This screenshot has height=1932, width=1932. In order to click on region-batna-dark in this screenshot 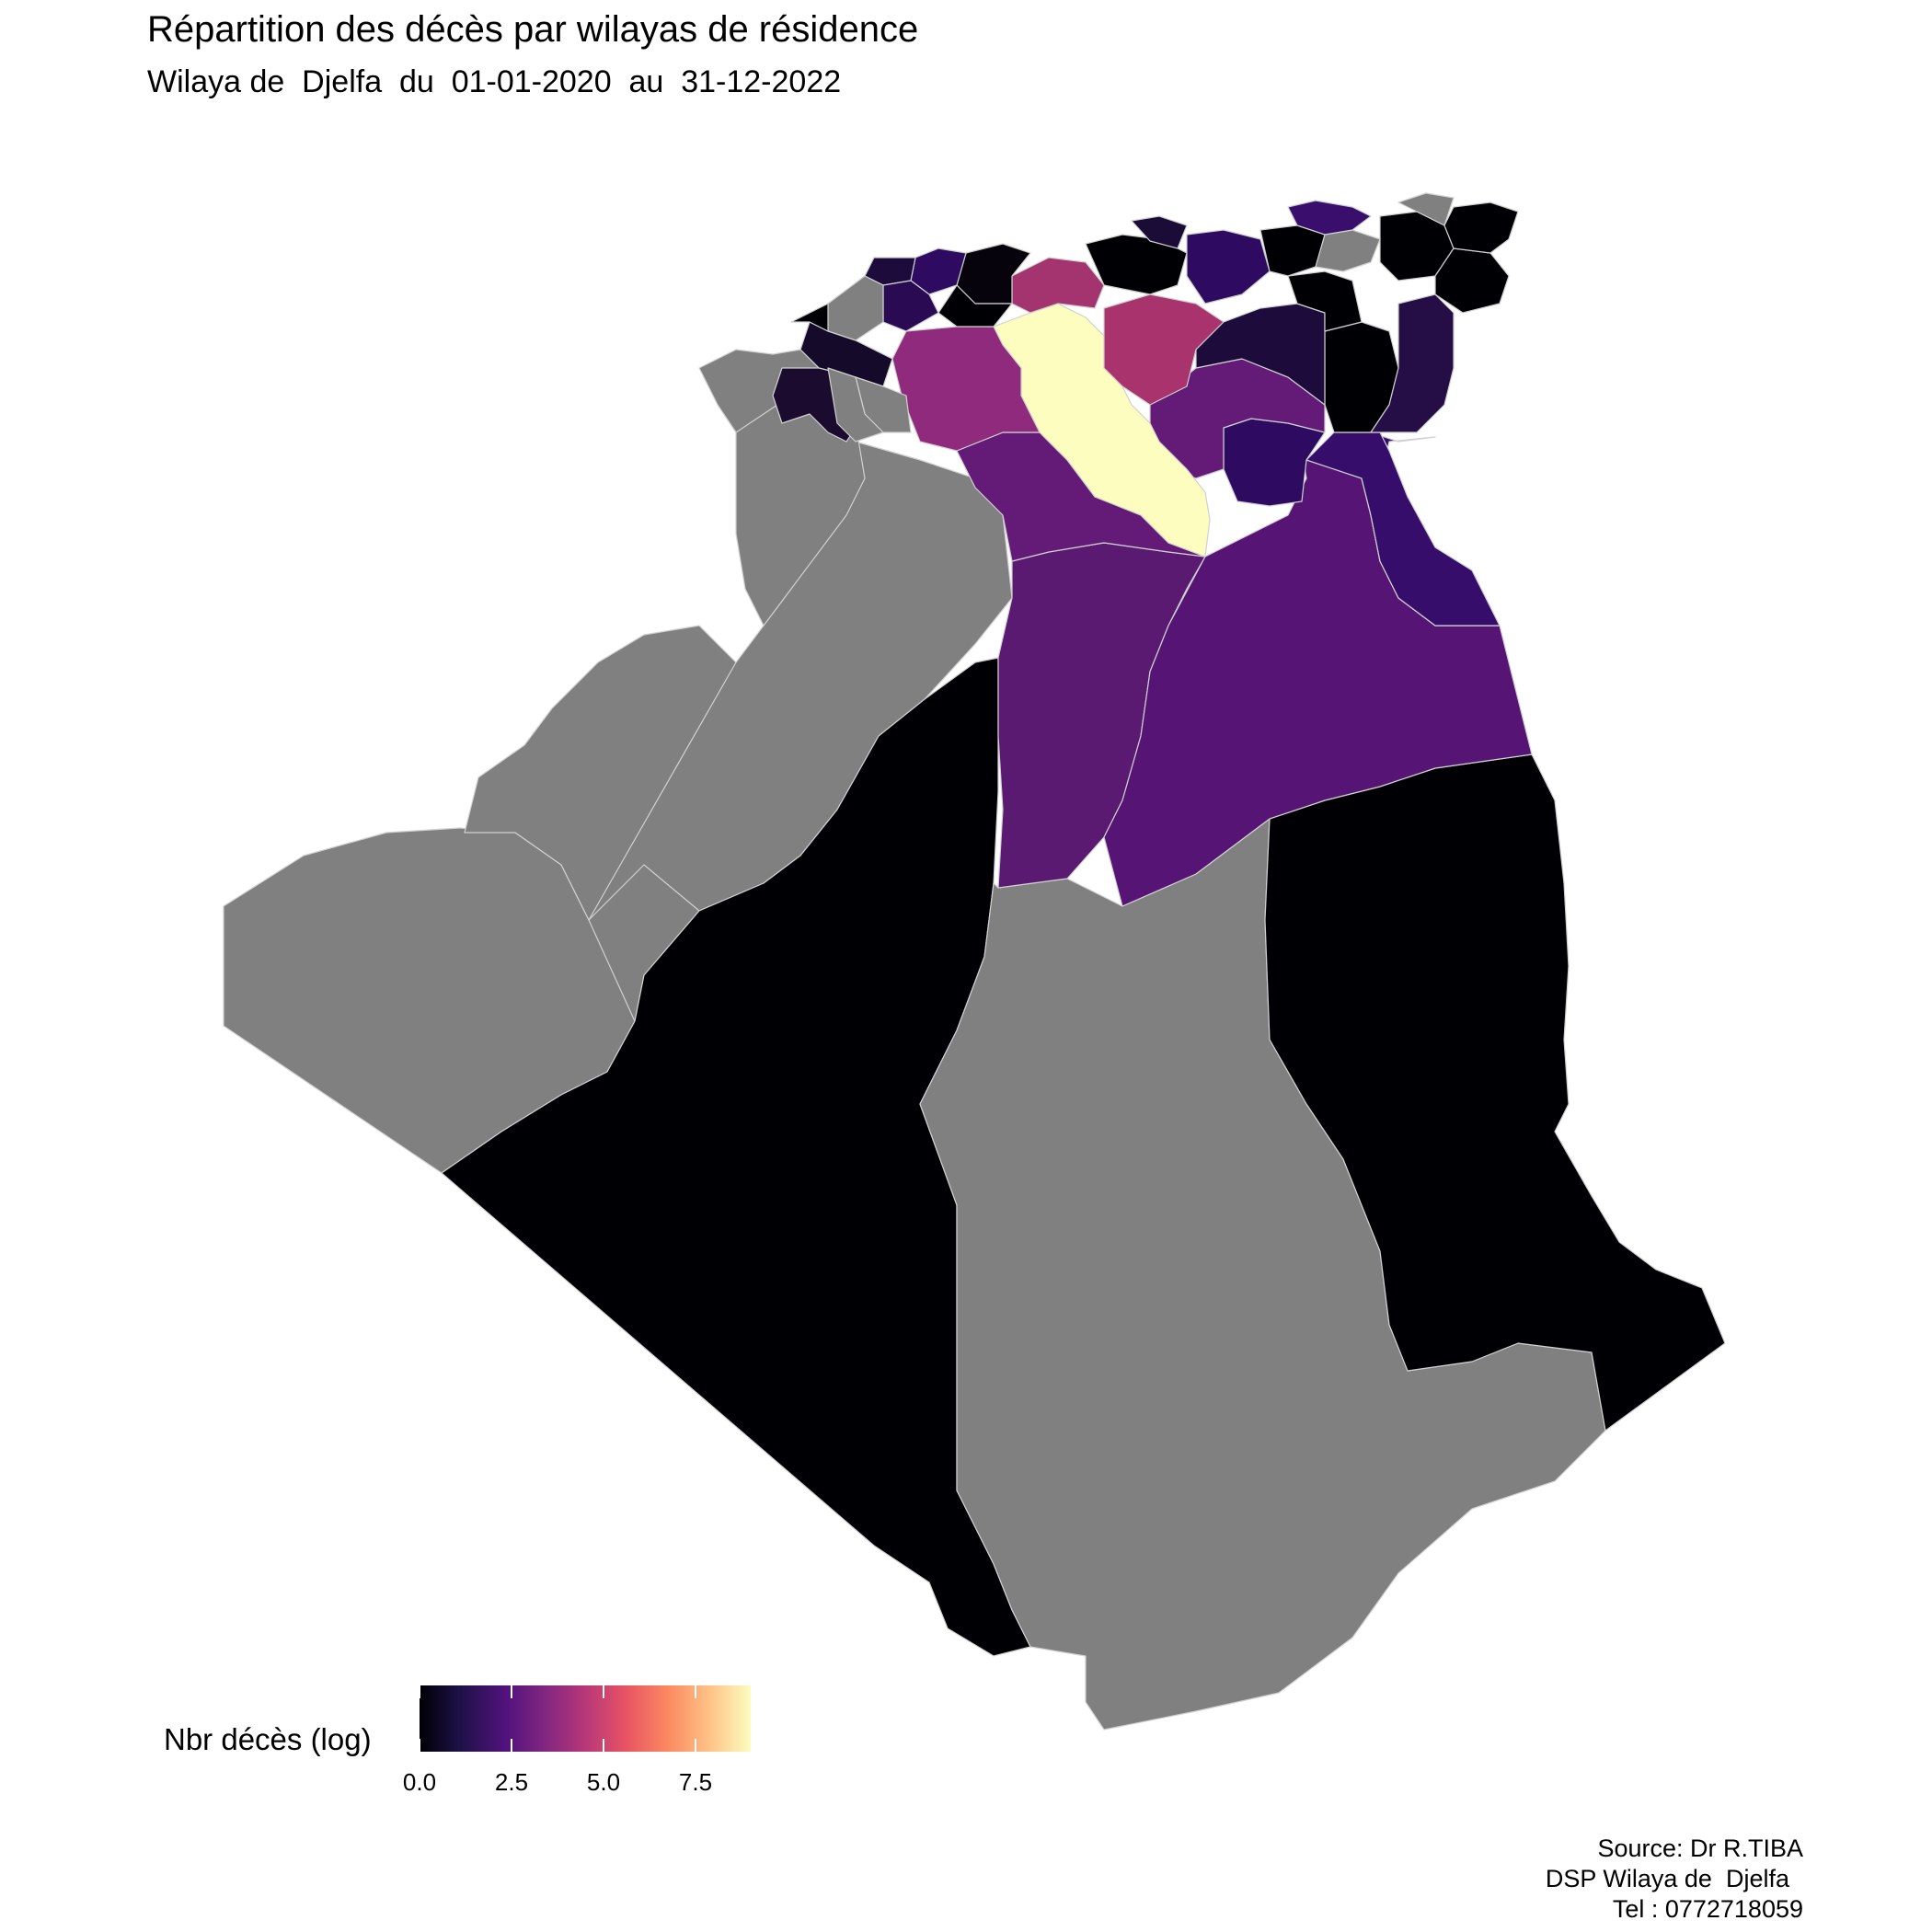, I will do `click(1260, 354)`.